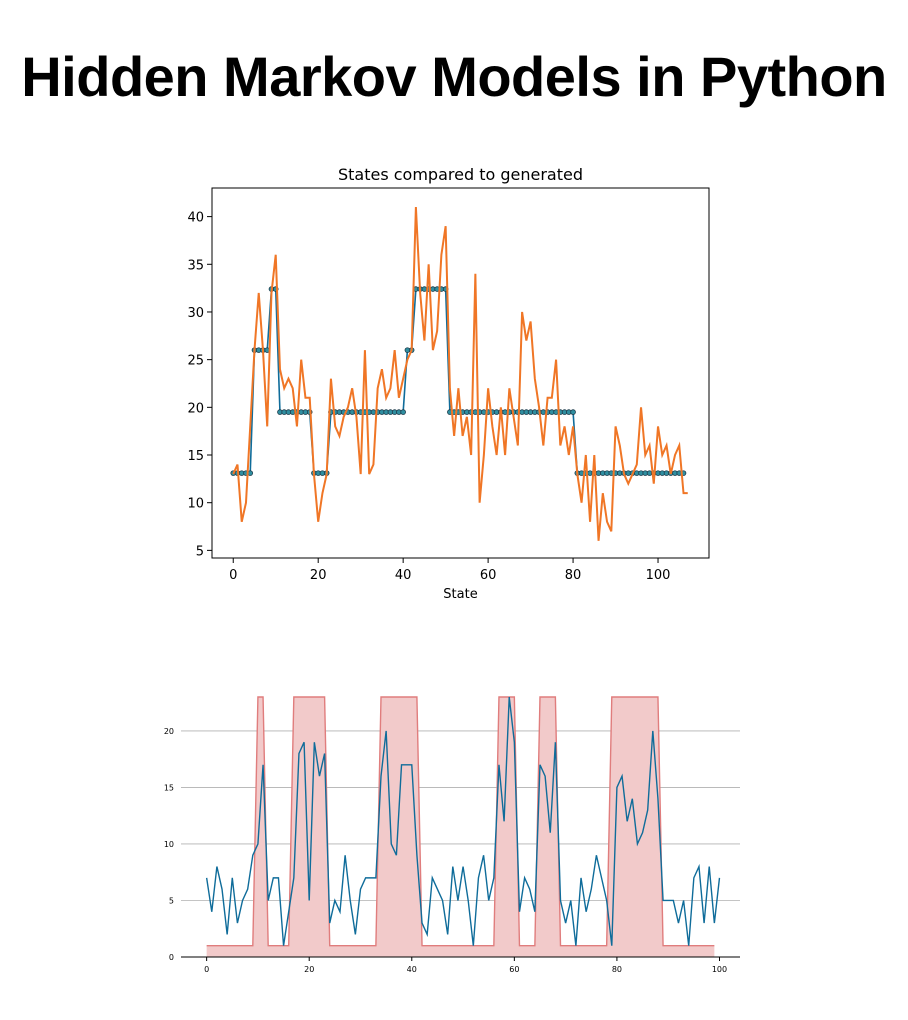 This screenshot has height=1020, width=908. I want to click on y-tick-label: 30, so click(195, 313).